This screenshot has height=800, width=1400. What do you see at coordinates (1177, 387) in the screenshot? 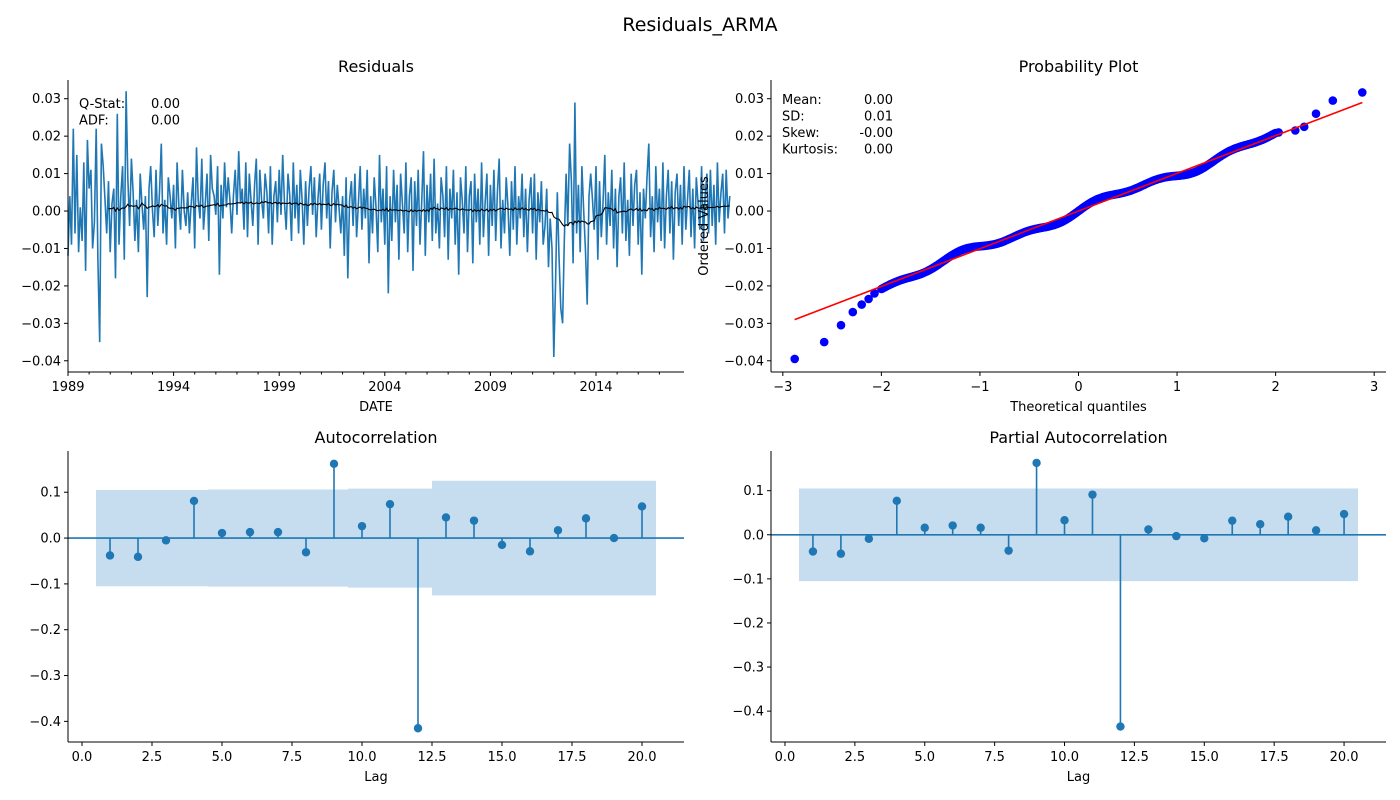
I see `x-tick-label: 1` at bounding box center [1177, 387].